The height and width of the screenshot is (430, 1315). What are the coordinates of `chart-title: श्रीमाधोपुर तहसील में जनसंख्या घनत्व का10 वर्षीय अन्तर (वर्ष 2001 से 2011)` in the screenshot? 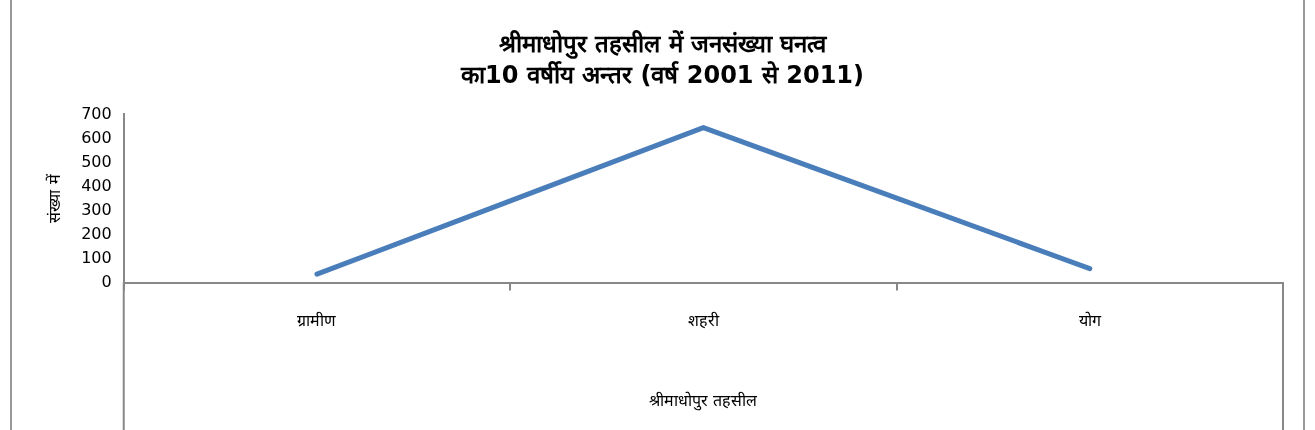 It's located at (662, 59).